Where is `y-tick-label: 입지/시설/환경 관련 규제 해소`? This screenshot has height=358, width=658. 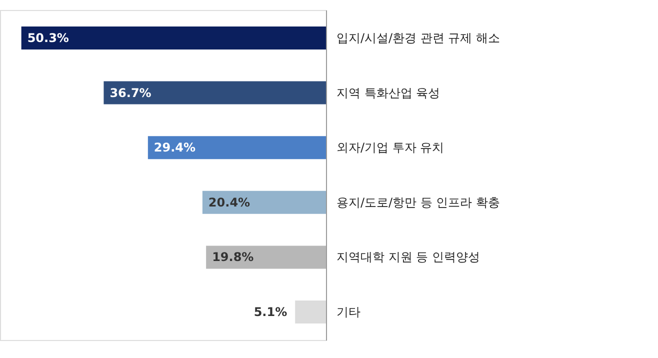
y-tick-label: 입지/시설/환경 관련 규제 해소 is located at coordinates (418, 37).